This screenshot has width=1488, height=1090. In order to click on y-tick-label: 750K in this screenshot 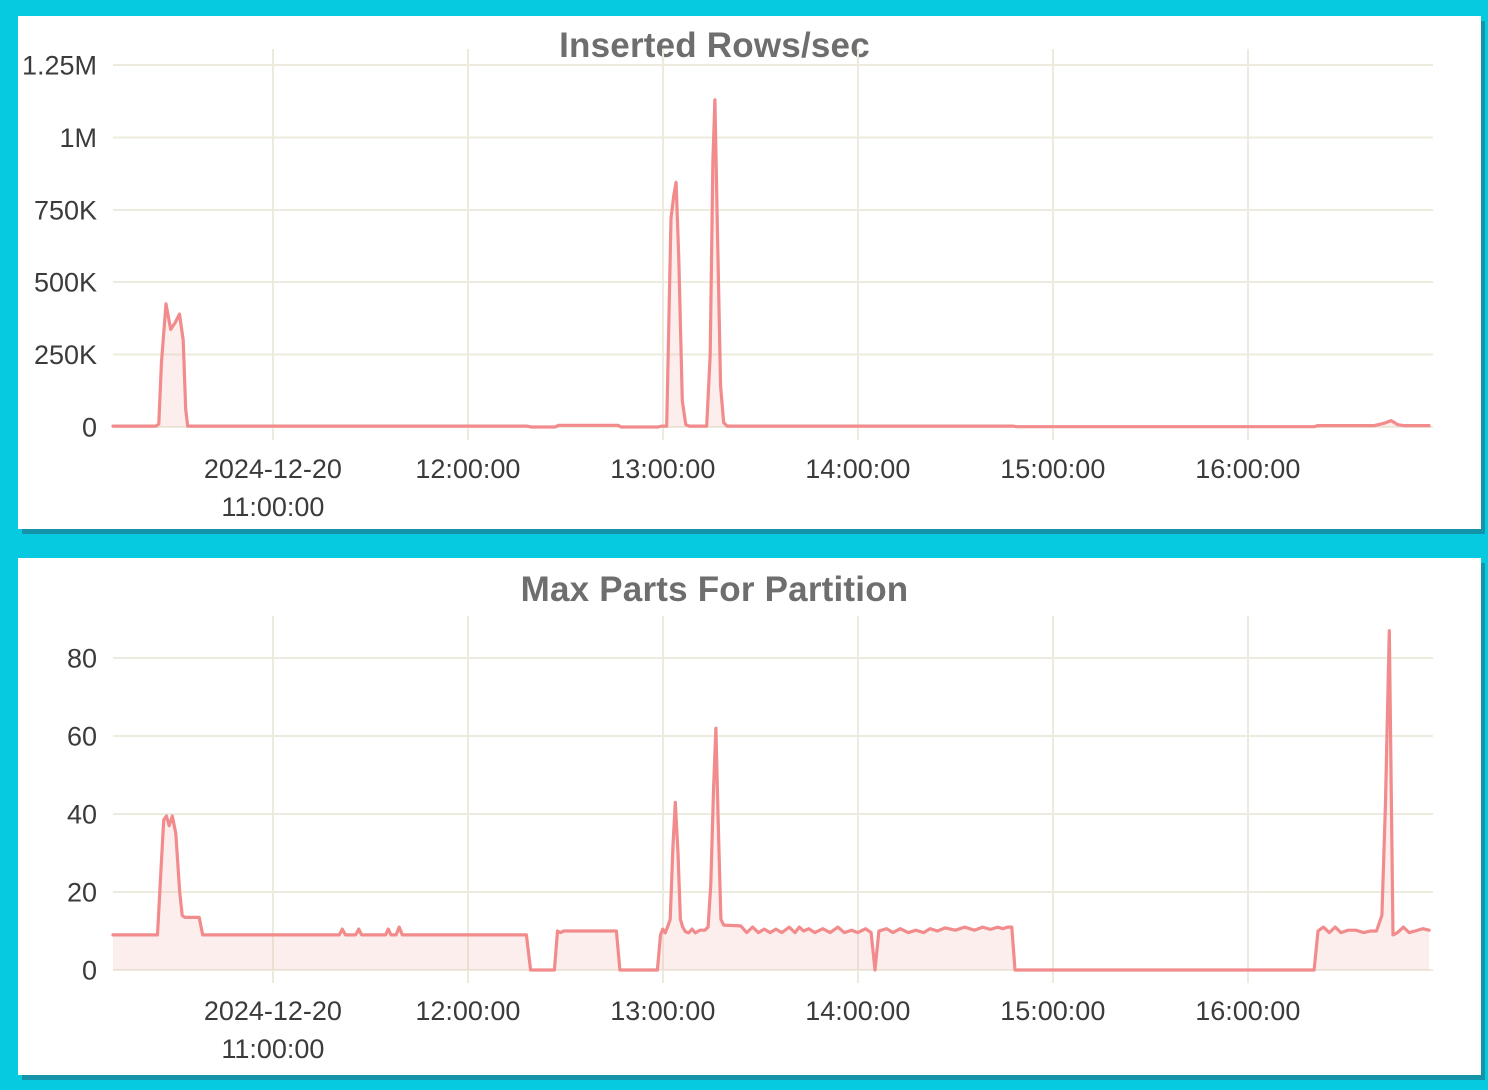, I will do `click(65, 210)`.